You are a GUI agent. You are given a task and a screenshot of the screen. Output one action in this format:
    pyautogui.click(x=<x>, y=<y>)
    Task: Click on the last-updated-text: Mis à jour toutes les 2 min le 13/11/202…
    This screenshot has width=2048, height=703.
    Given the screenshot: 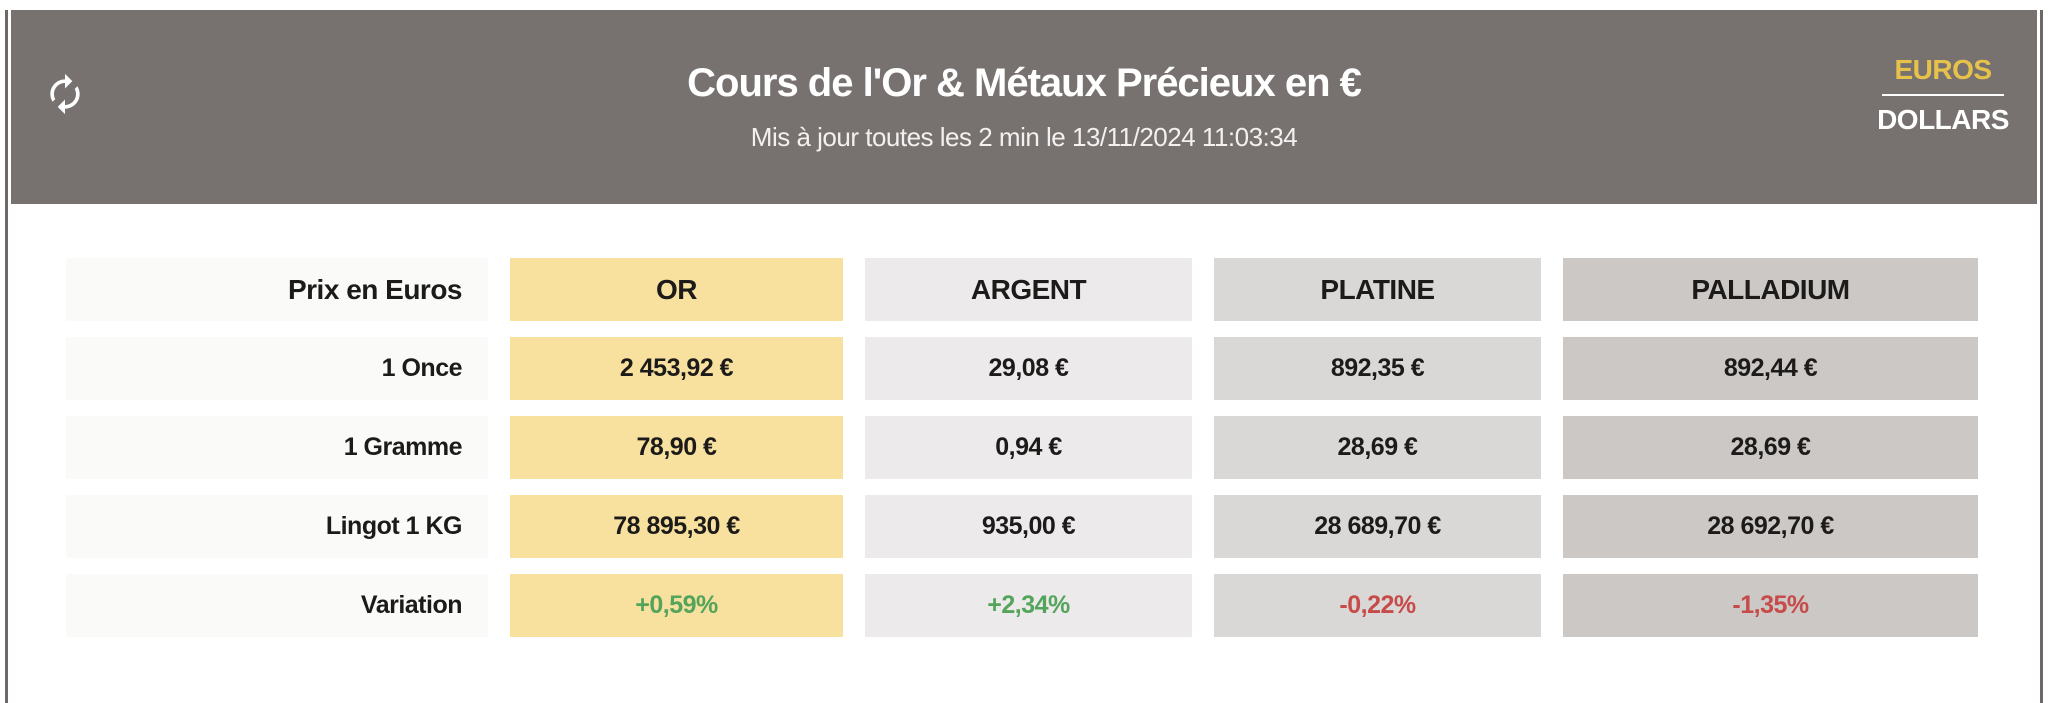 What is the action you would take?
    pyautogui.click(x=1024, y=137)
    